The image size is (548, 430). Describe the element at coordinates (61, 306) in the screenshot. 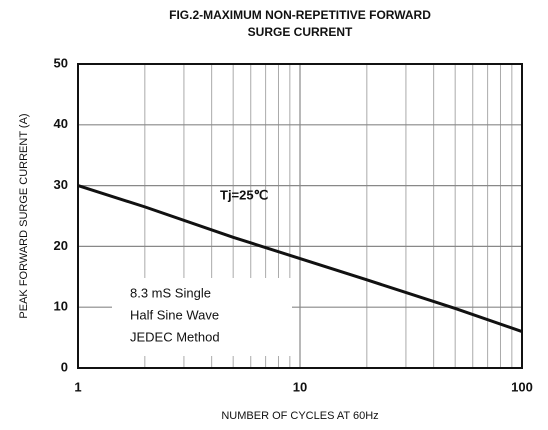

I see `y-tick-label: 10` at that location.